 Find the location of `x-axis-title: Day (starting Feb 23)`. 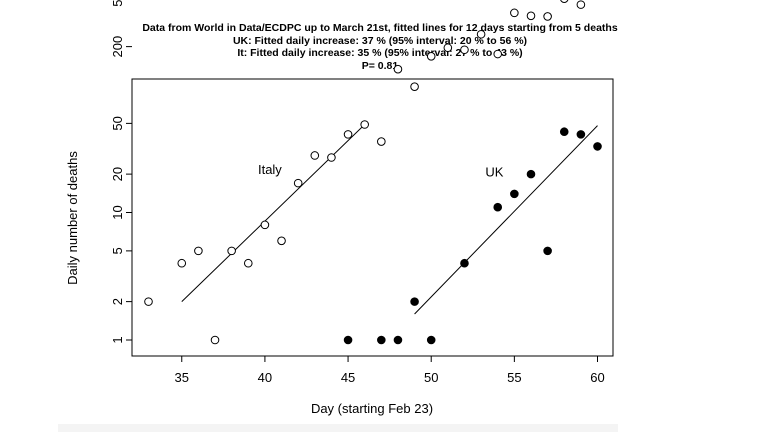

x-axis-title: Day (starting Feb 23) is located at coordinates (372, 408).